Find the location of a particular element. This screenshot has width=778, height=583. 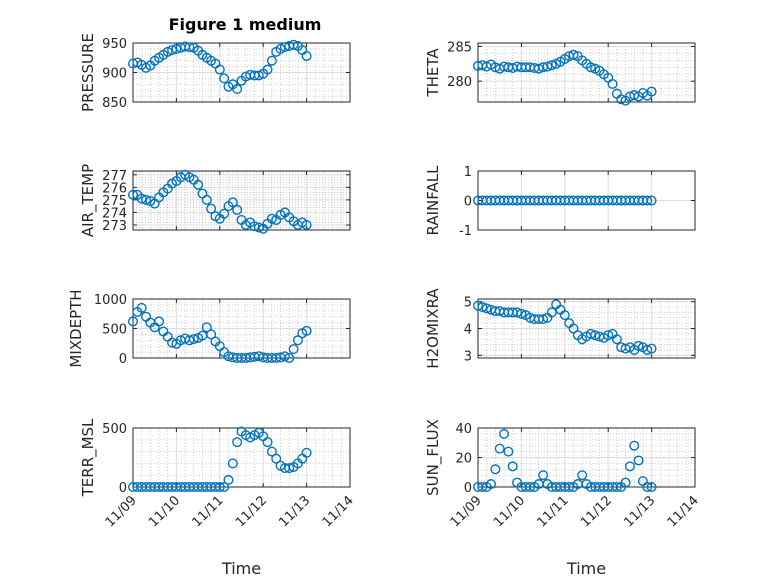

y-tick-label: 3 is located at coordinates (468, 356).